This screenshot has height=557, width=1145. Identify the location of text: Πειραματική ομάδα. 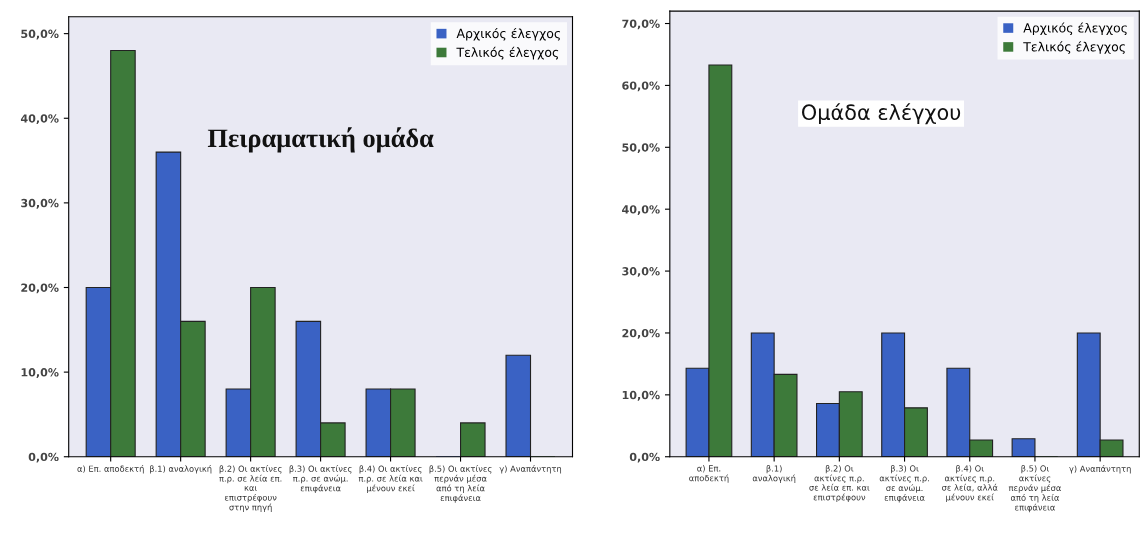
(320, 140).